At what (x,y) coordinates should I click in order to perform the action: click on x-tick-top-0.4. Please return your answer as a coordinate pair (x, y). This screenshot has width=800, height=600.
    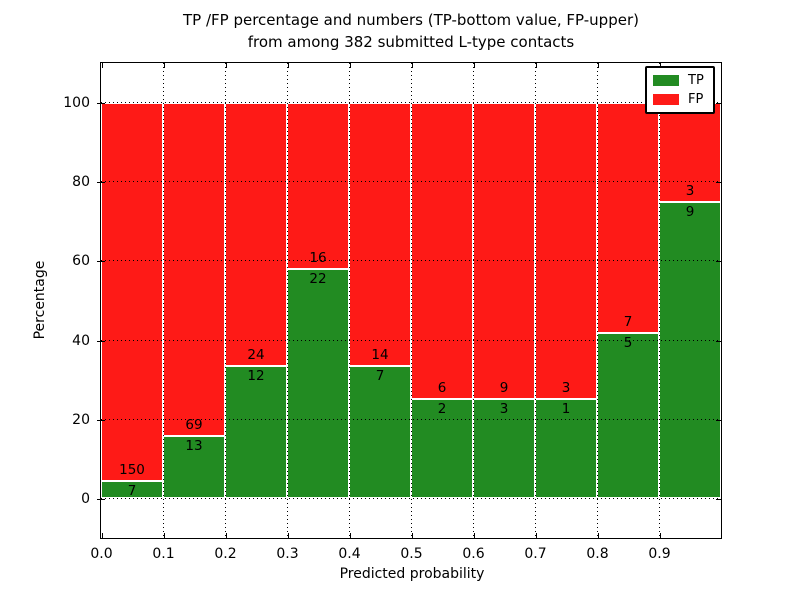
    Looking at the image, I should click on (350, 65).